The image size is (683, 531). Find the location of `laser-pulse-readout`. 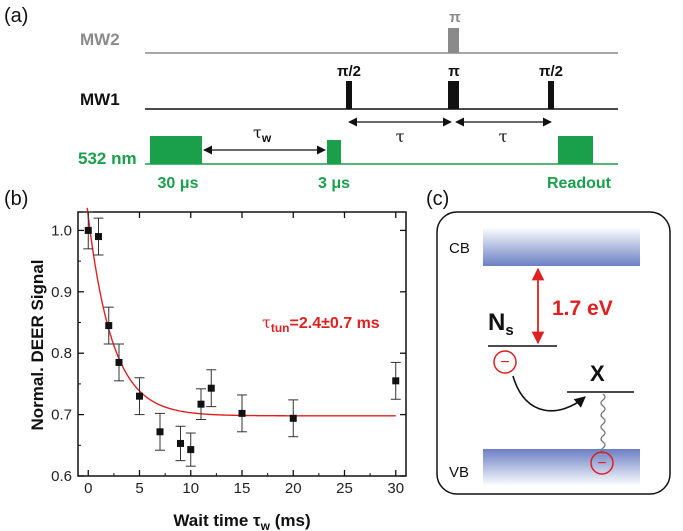

laser-pulse-readout is located at coordinates (575, 150).